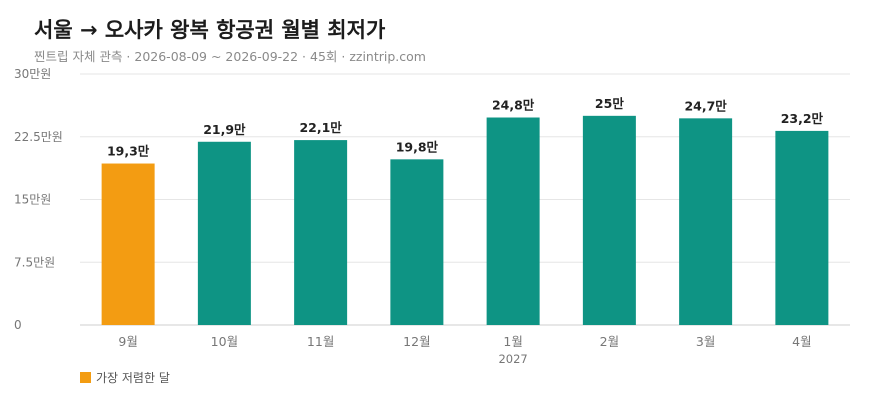 This screenshot has height=400, width=880. I want to click on x-tick-label: 3월, so click(705, 341).